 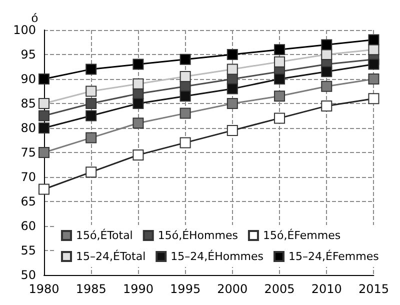 I want to click on x-tick-label: 1990, so click(x=138, y=289).